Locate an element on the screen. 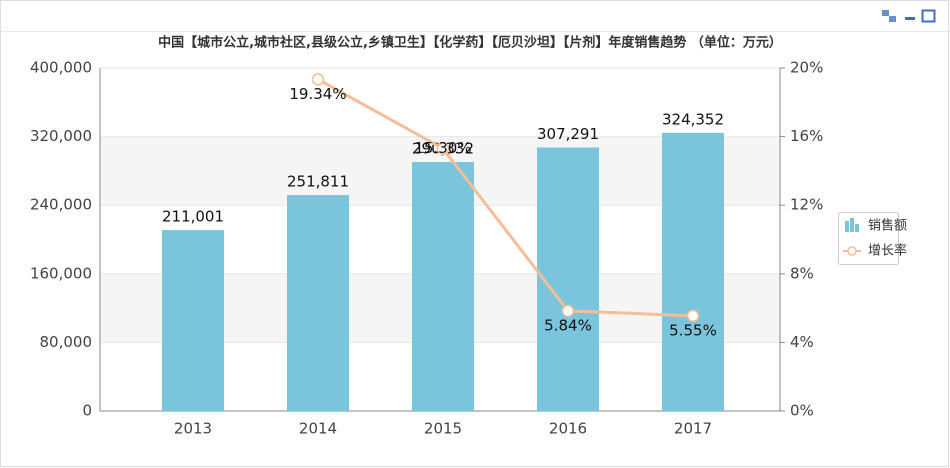 Image resolution: width=950 pixels, height=468 pixels. y2-tick-label: 16% is located at coordinates (806, 136).